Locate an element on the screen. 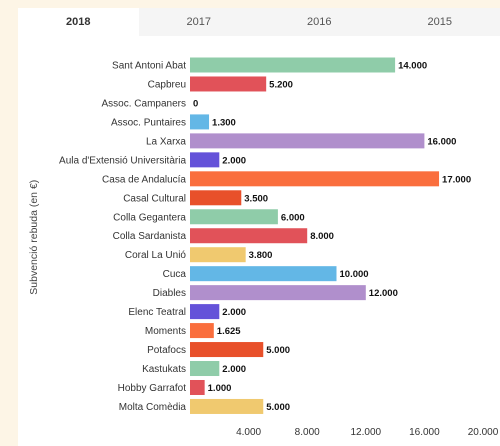  category-label: Cuca is located at coordinates (175, 274).